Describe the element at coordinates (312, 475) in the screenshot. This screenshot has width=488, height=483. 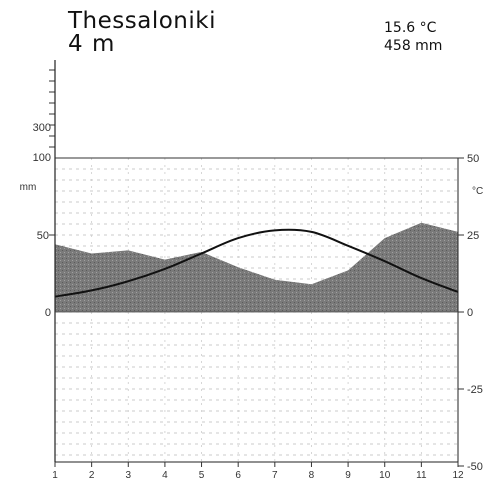
I see `month-label: 8` at that location.